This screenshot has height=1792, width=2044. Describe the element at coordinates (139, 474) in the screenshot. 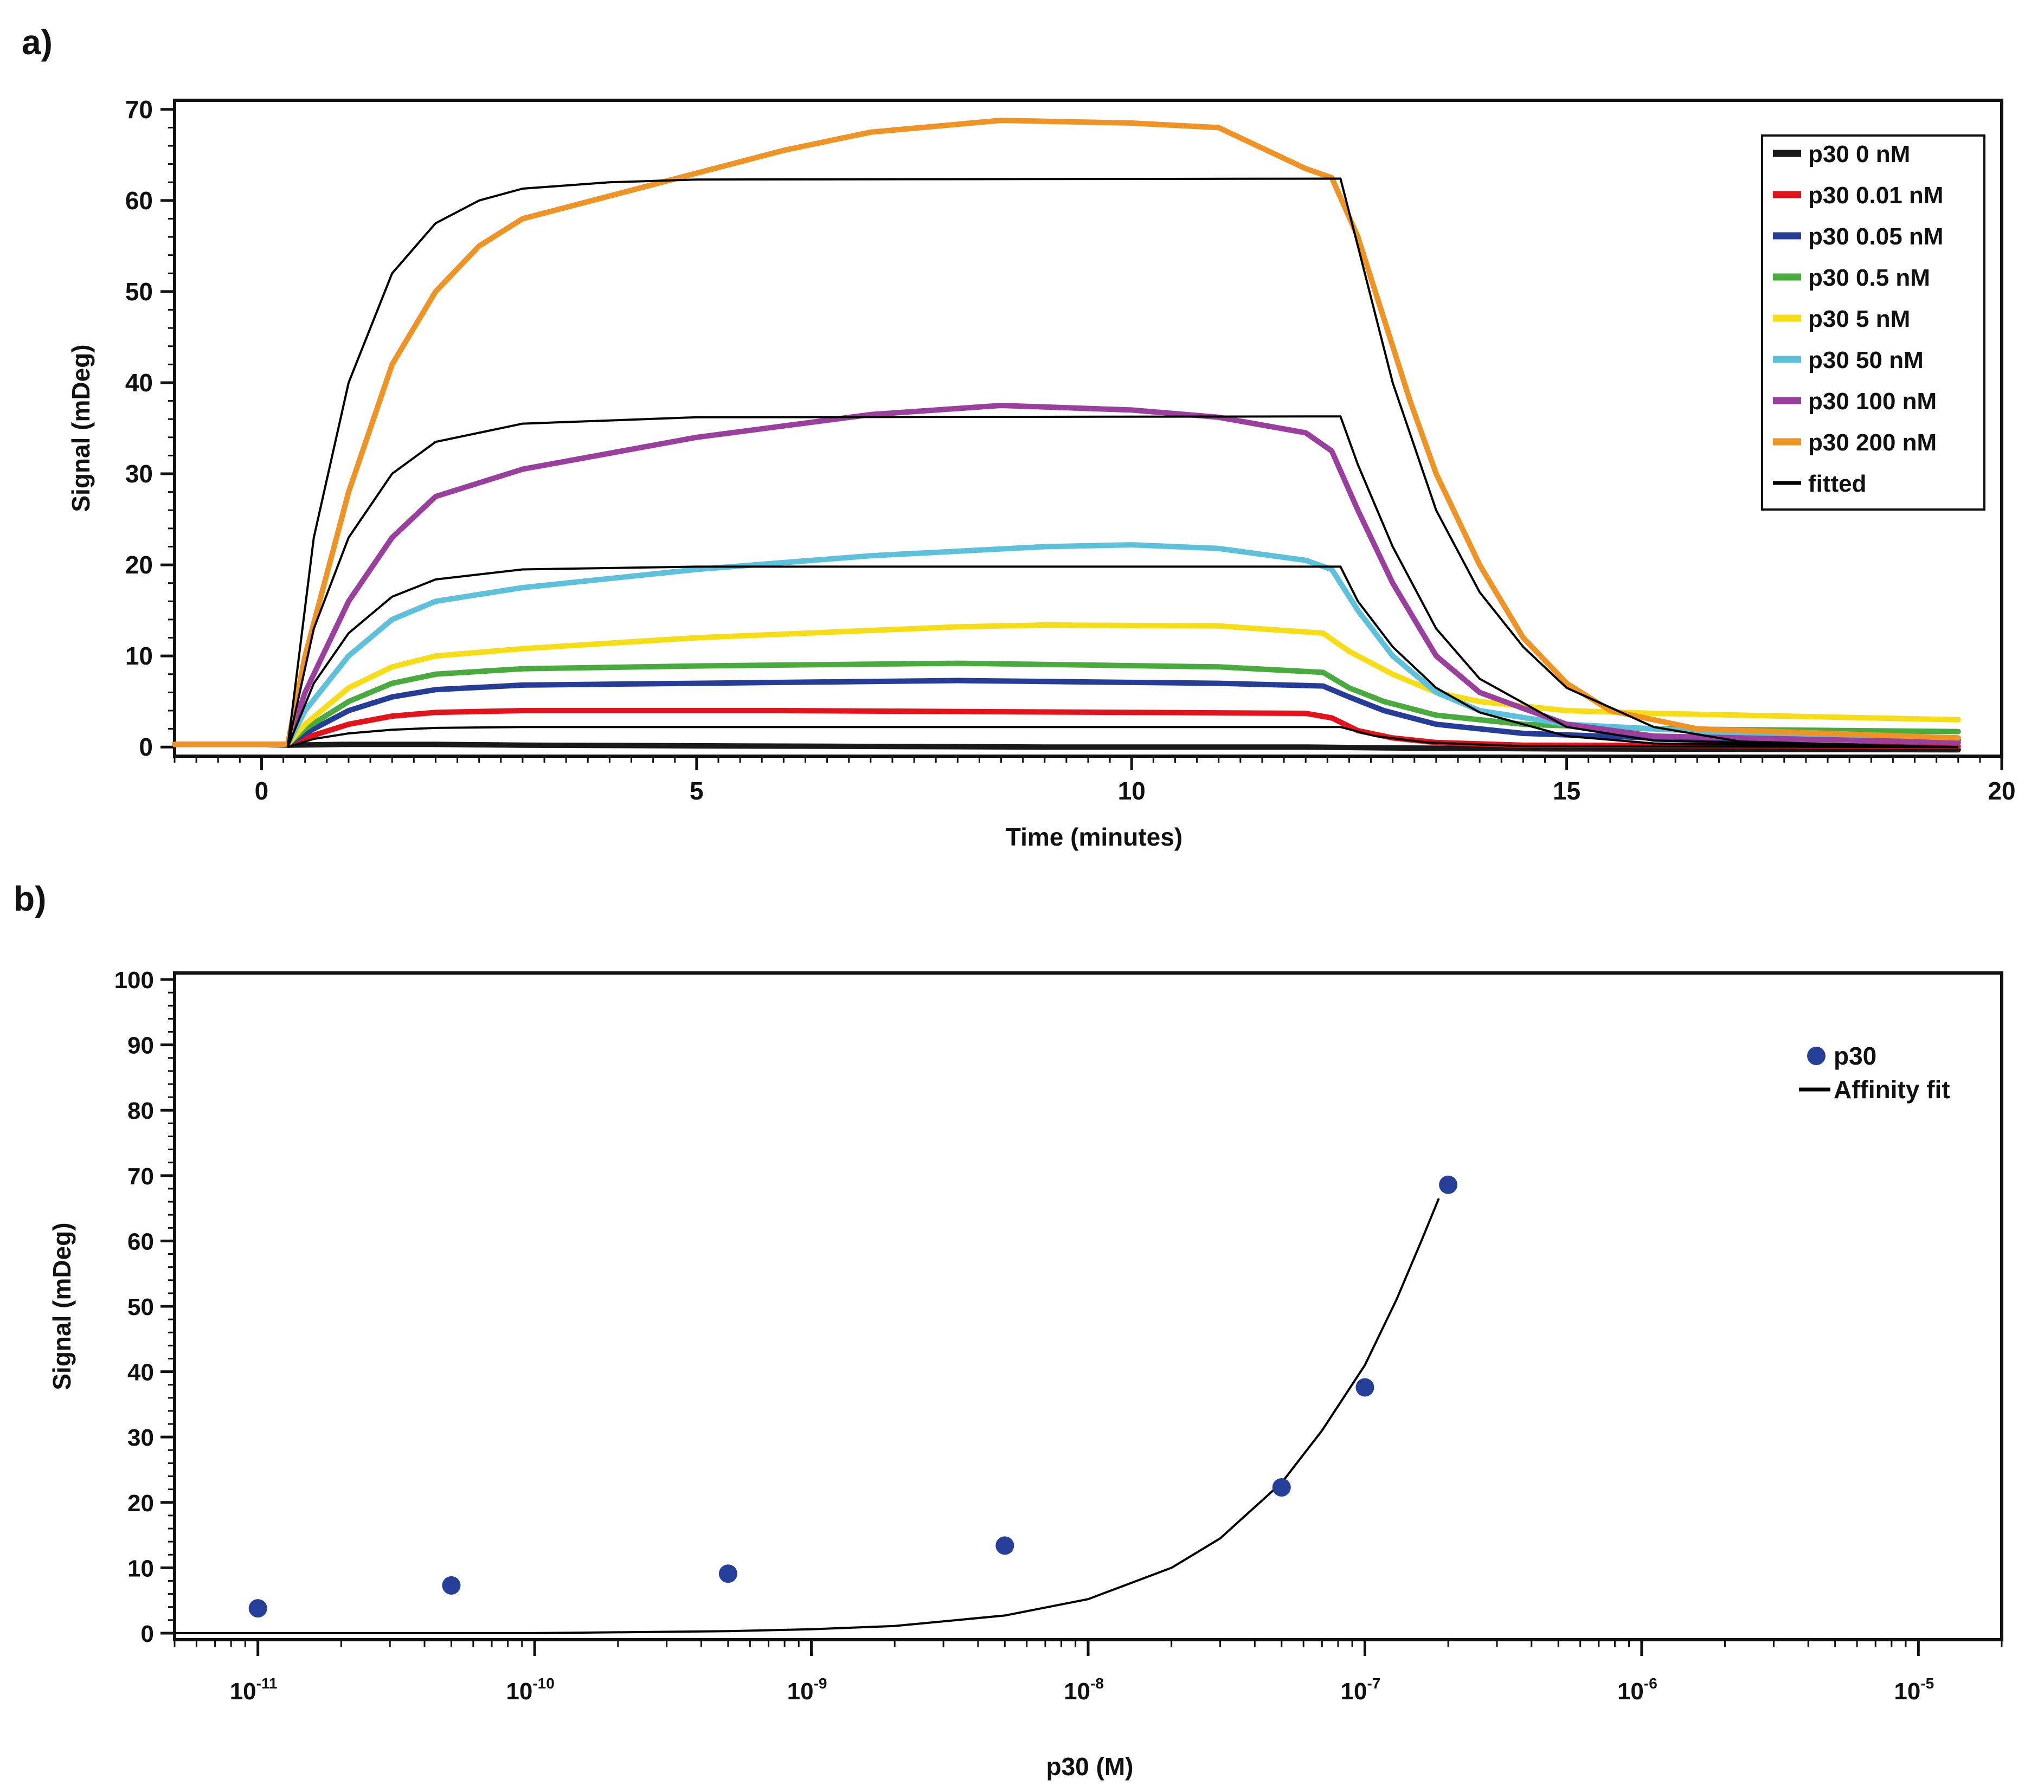

I see `chart-a-y-tick-label: 30` at that location.